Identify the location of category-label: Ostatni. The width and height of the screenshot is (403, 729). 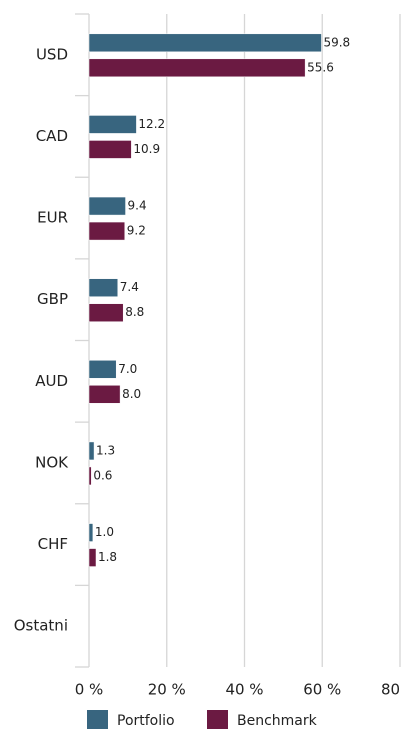
(41, 626).